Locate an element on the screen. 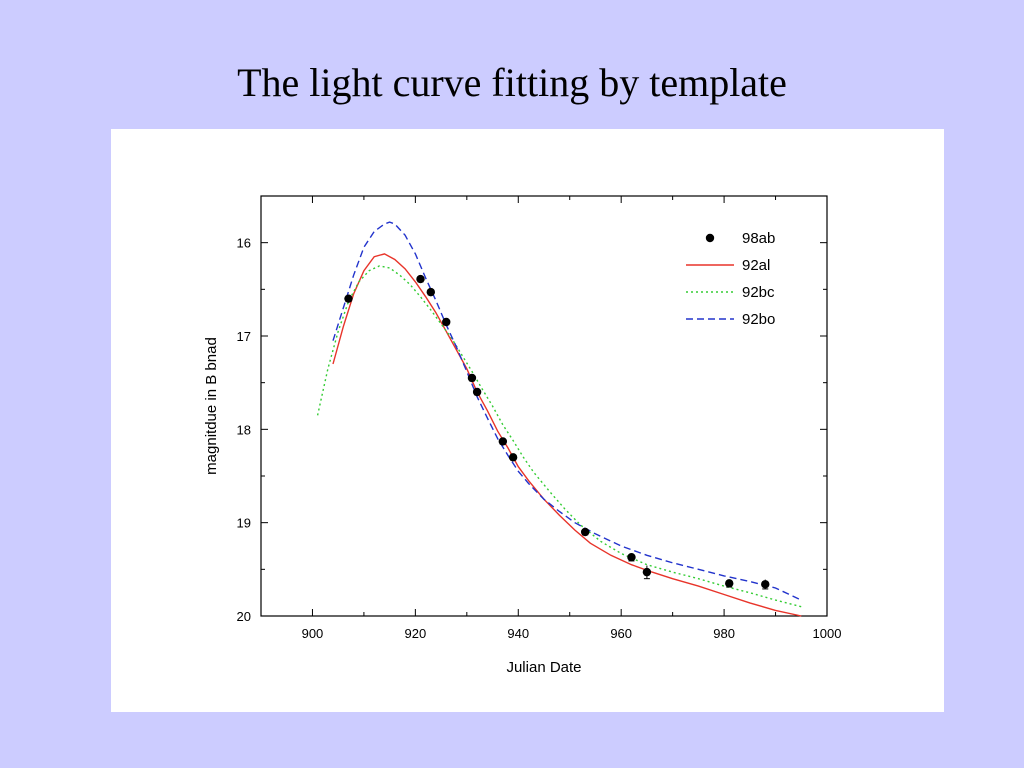 The image size is (1024, 768). y-tick-label: 17 is located at coordinates (244, 336).